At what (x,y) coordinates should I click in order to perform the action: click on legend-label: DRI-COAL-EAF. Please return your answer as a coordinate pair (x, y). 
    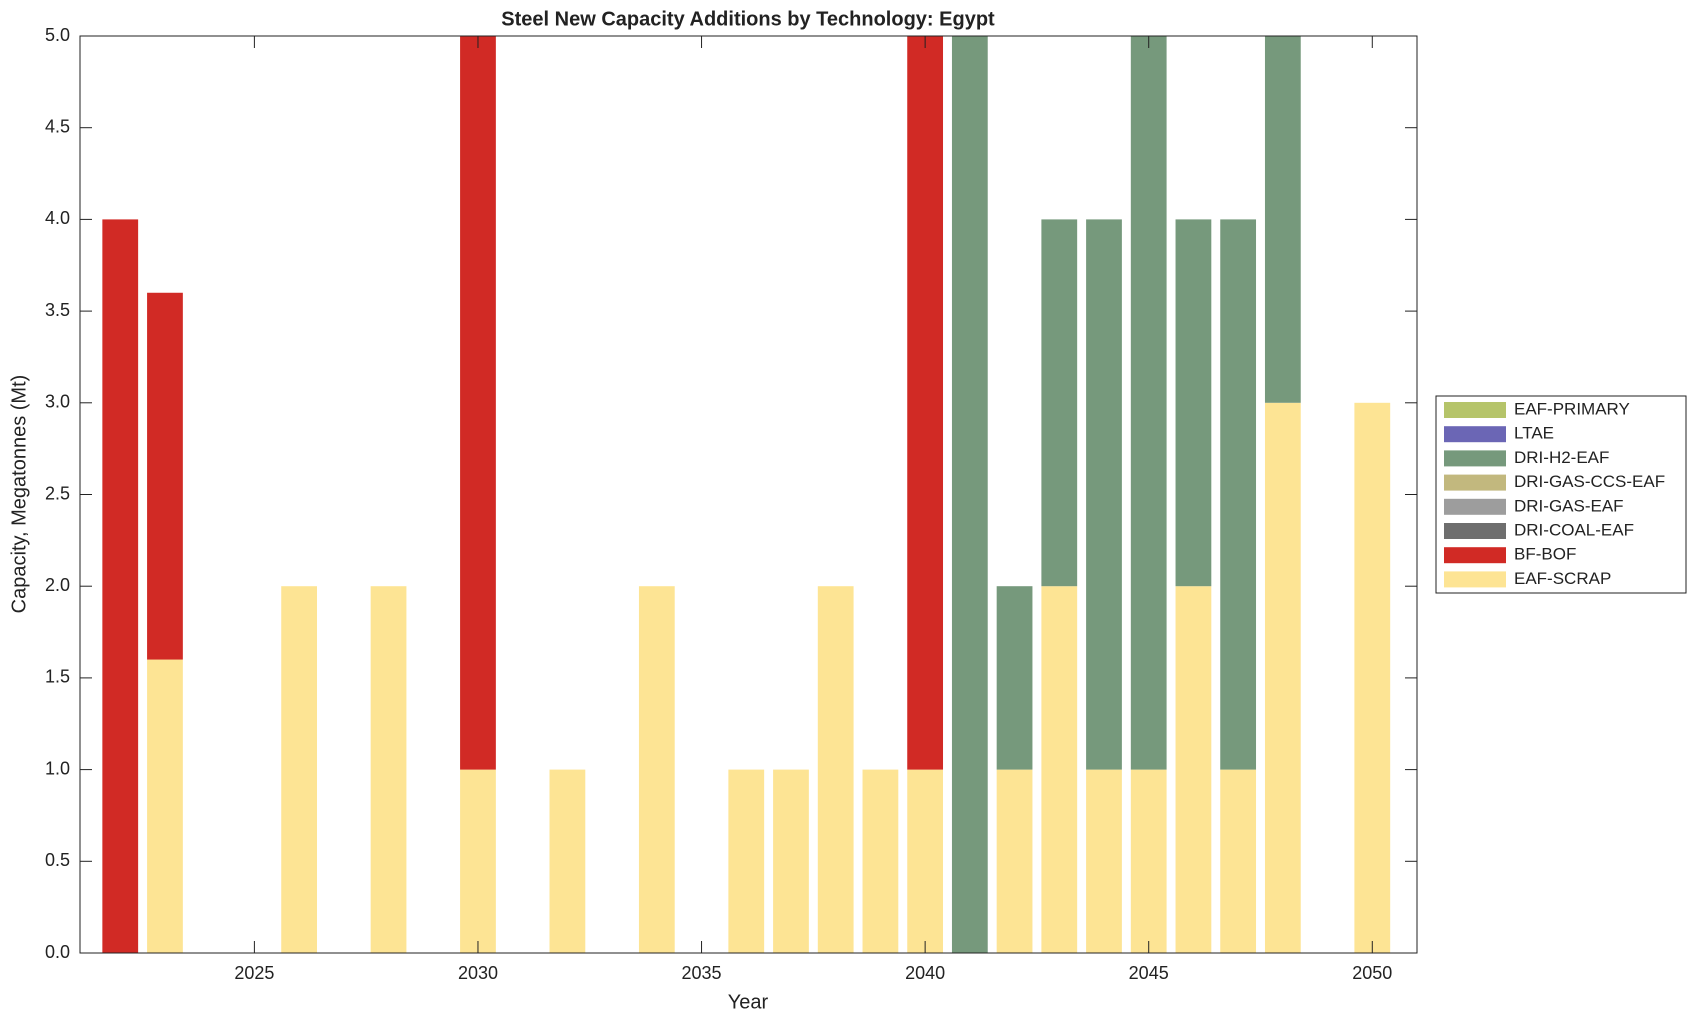
    Looking at the image, I should click on (1574, 529).